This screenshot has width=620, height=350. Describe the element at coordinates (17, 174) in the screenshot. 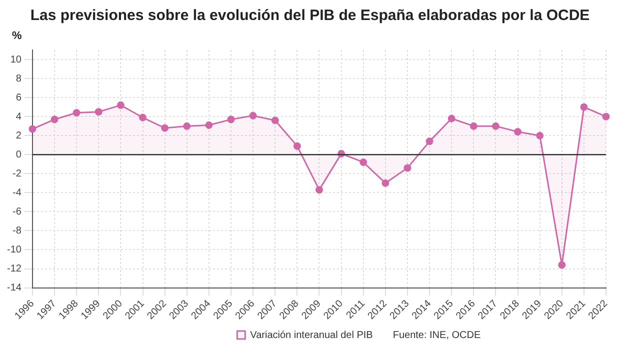

I see `y-tick-label: -2` at that location.